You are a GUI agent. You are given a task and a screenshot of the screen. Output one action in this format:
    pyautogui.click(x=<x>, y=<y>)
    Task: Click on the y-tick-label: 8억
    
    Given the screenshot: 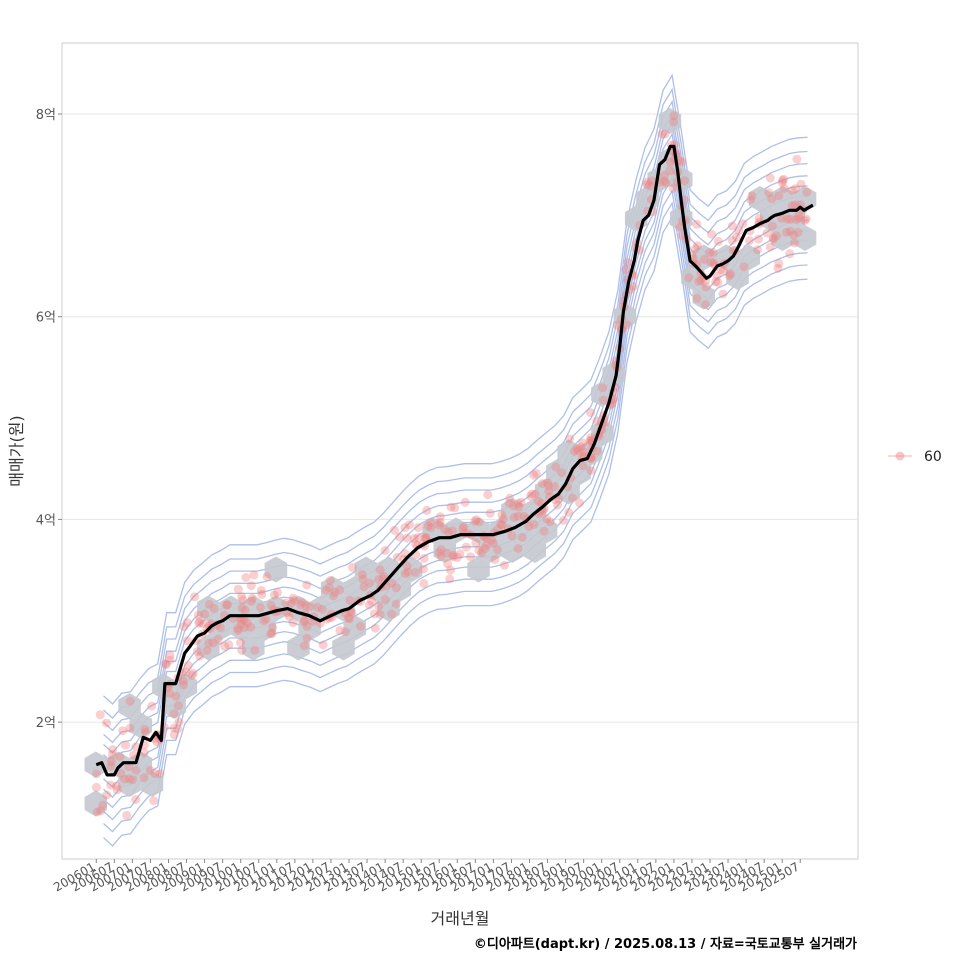 What is the action you would take?
    pyautogui.click(x=46, y=115)
    